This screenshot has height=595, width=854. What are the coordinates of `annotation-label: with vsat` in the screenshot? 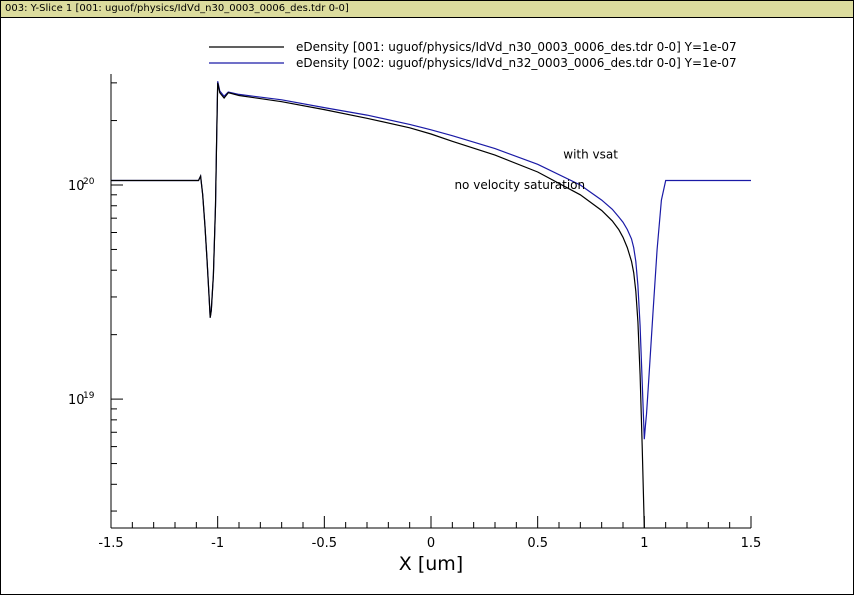 It's located at (590, 154).